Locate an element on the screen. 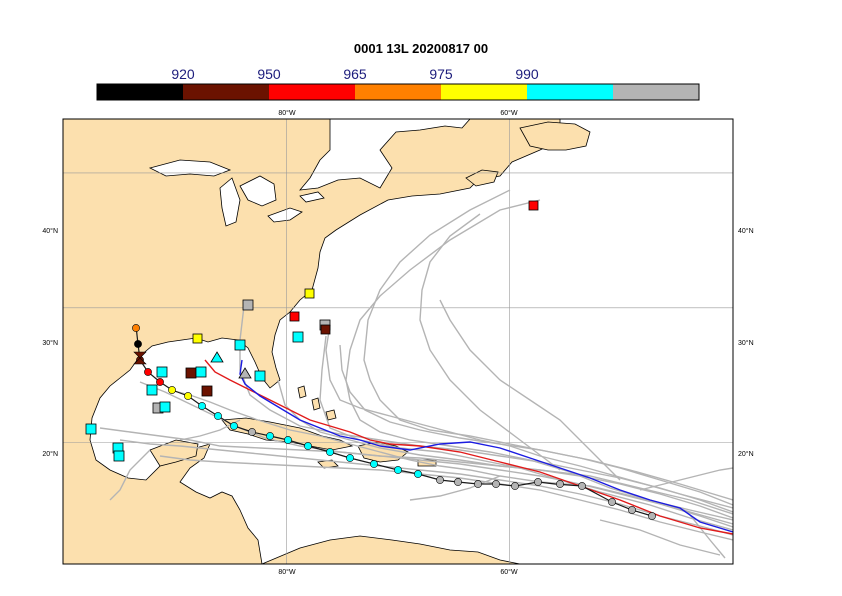 The height and width of the screenshot is (596, 842). lat-label-left: 40°N is located at coordinates (50, 231).